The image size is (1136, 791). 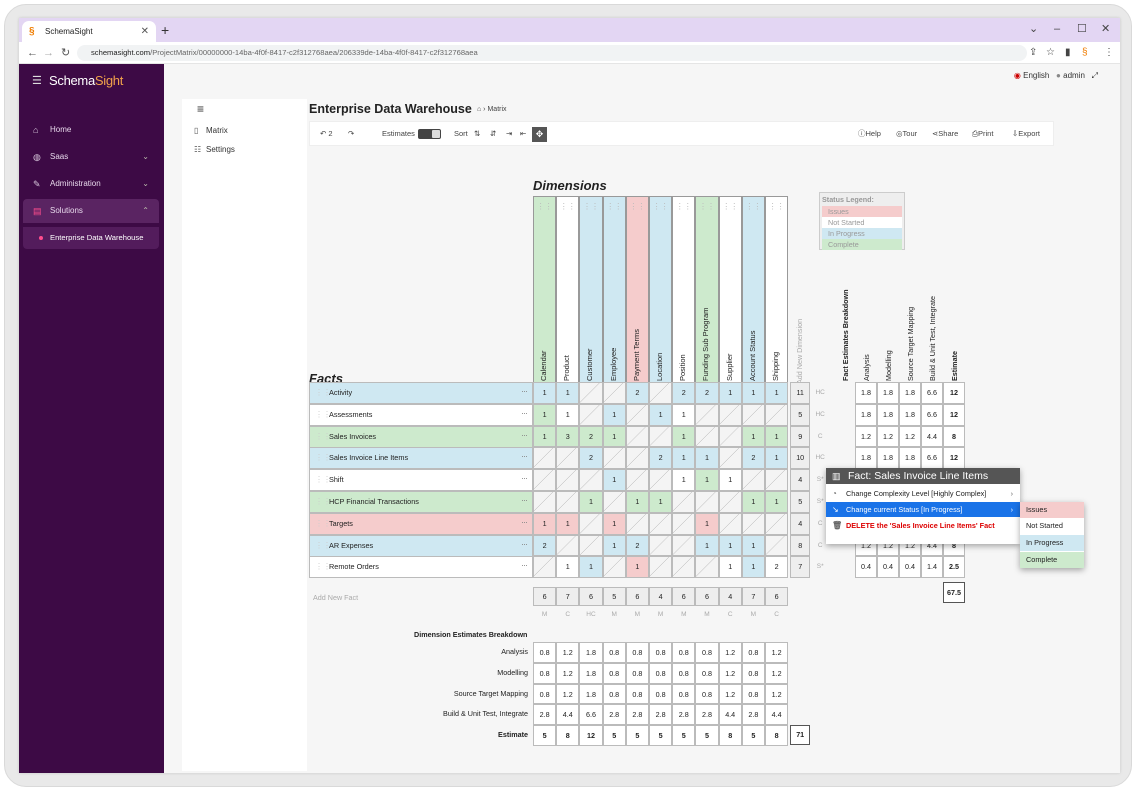 What do you see at coordinates (869, 133) in the screenshot?
I see `help-button: ⓘHelp` at bounding box center [869, 133].